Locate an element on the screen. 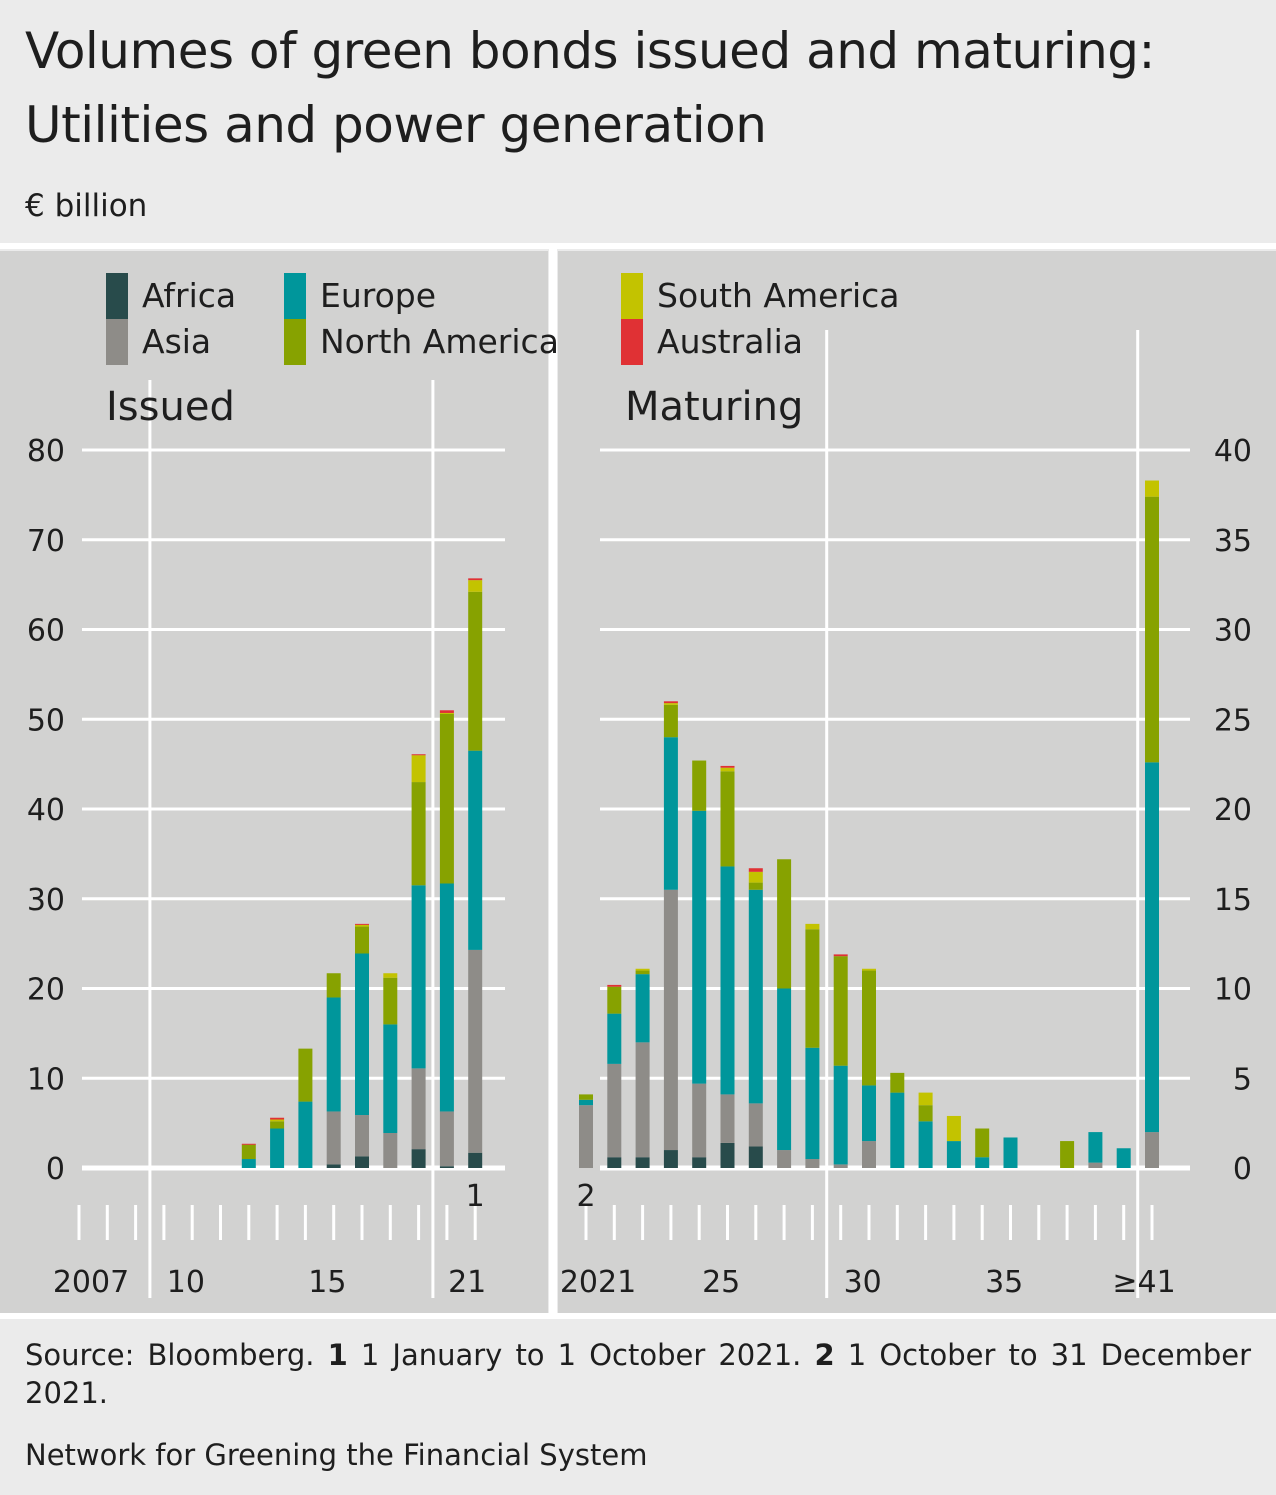 This screenshot has width=1276, height=1495. maturing-y-tick-label: 10 is located at coordinates (1233, 990).